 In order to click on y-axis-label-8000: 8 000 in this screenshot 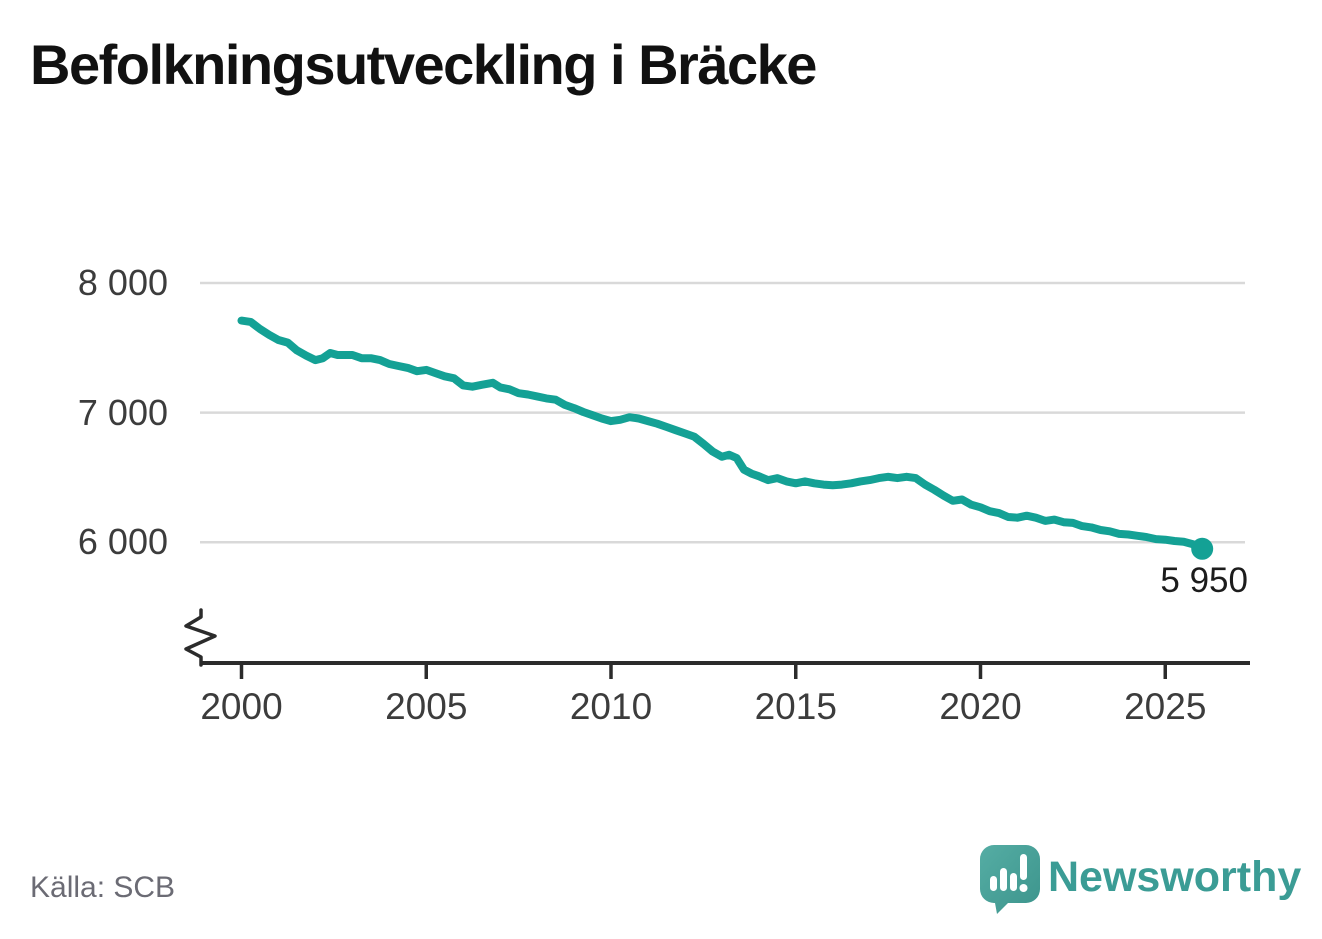, I will do `click(122, 282)`.